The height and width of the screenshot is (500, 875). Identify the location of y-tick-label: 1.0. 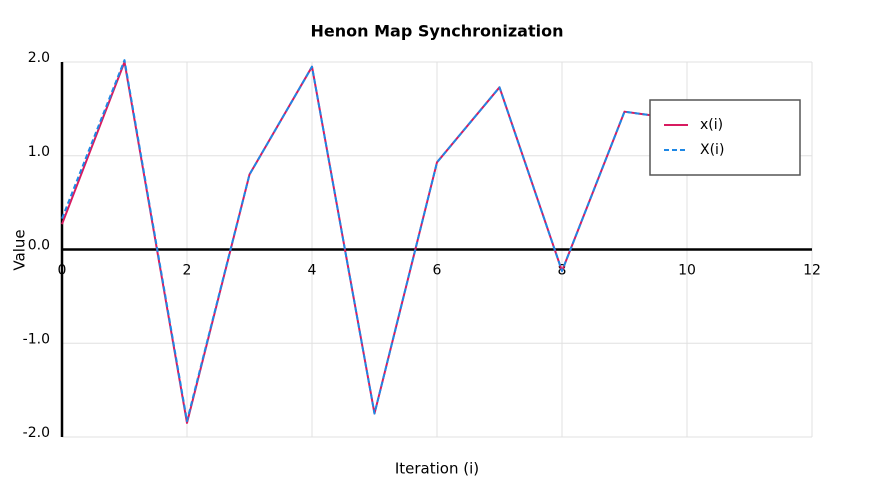
(39, 152).